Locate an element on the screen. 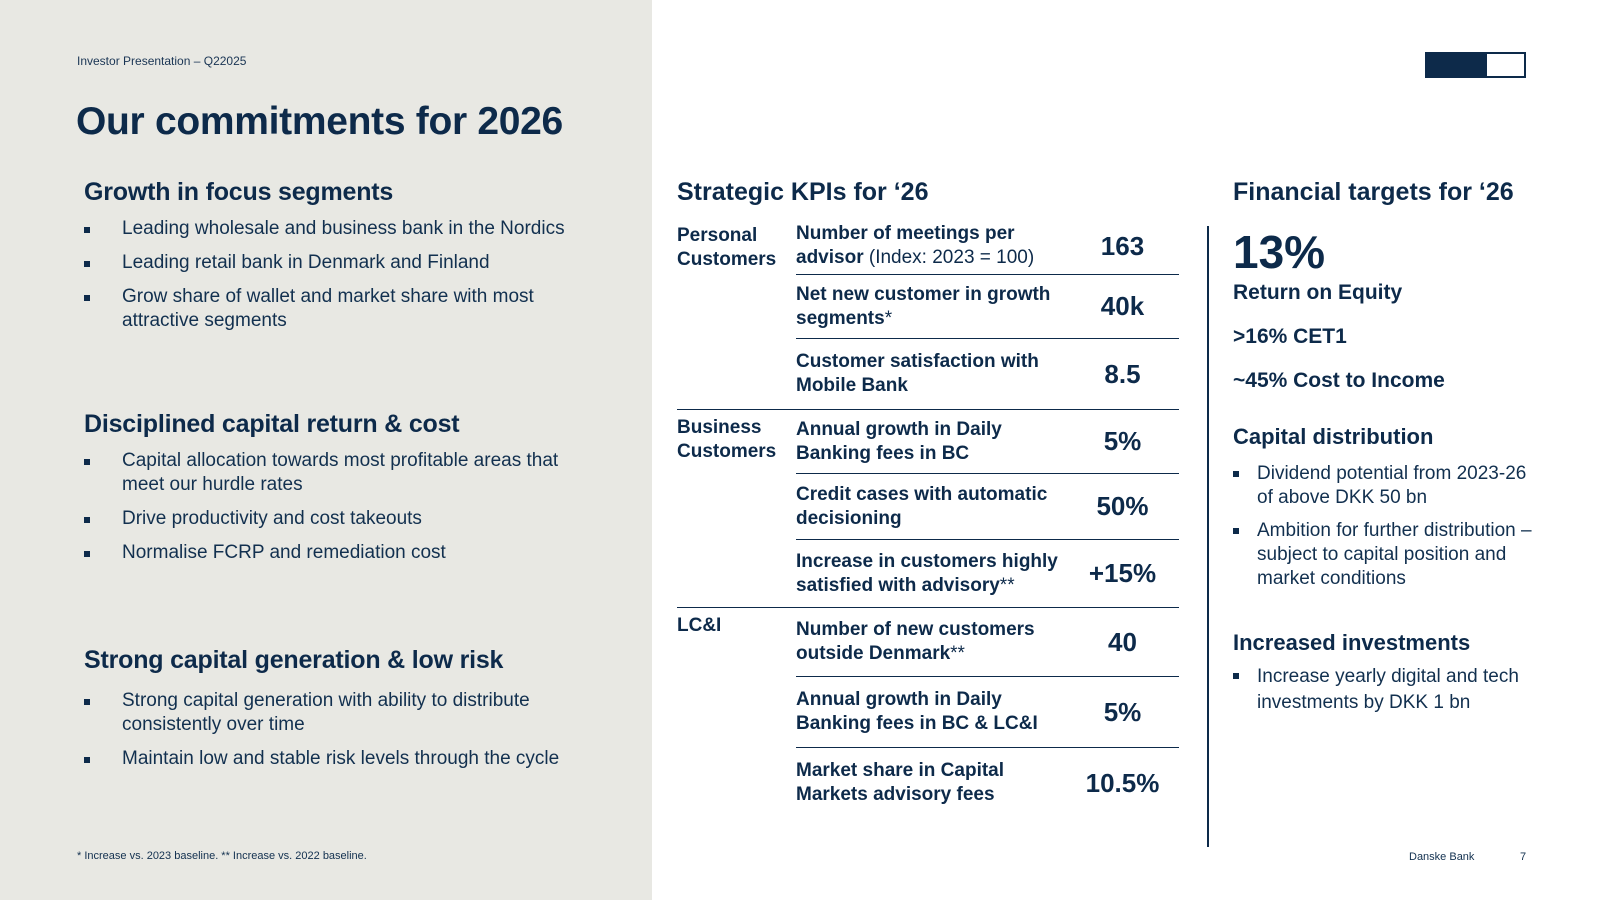  presentation-label: Investor Presentation – Q22025 is located at coordinates (162, 61).